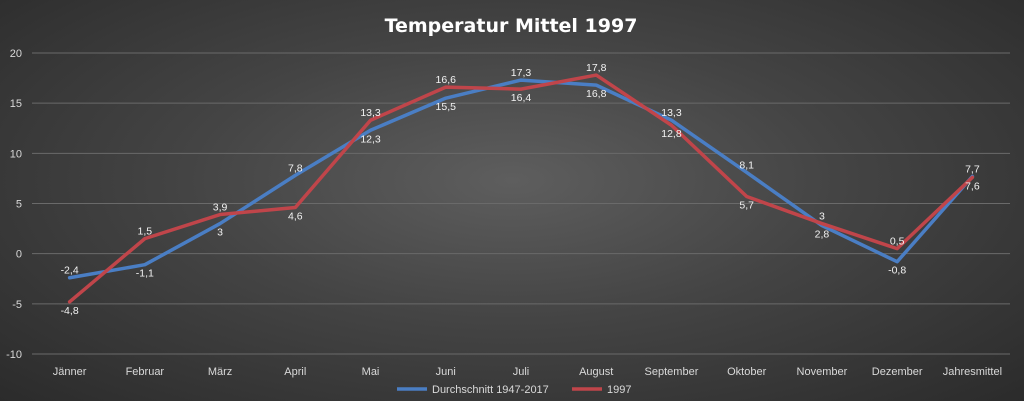  What do you see at coordinates (14, 355) in the screenshot?
I see `y-tick-label: -10` at bounding box center [14, 355].